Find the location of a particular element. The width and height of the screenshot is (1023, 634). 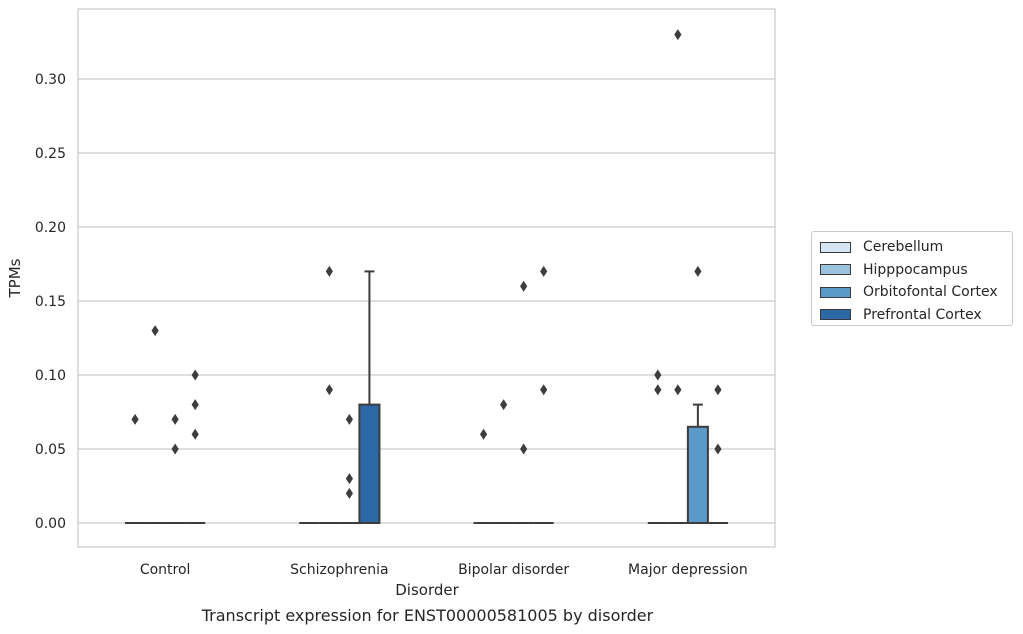

y-tick-label: 0.20 is located at coordinates (50, 228).